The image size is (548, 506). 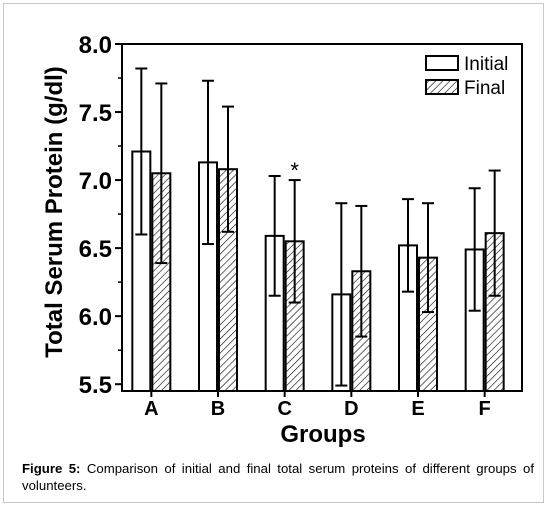 What do you see at coordinates (95, 385) in the screenshot?
I see `y-tick-label-0: 5.5` at bounding box center [95, 385].